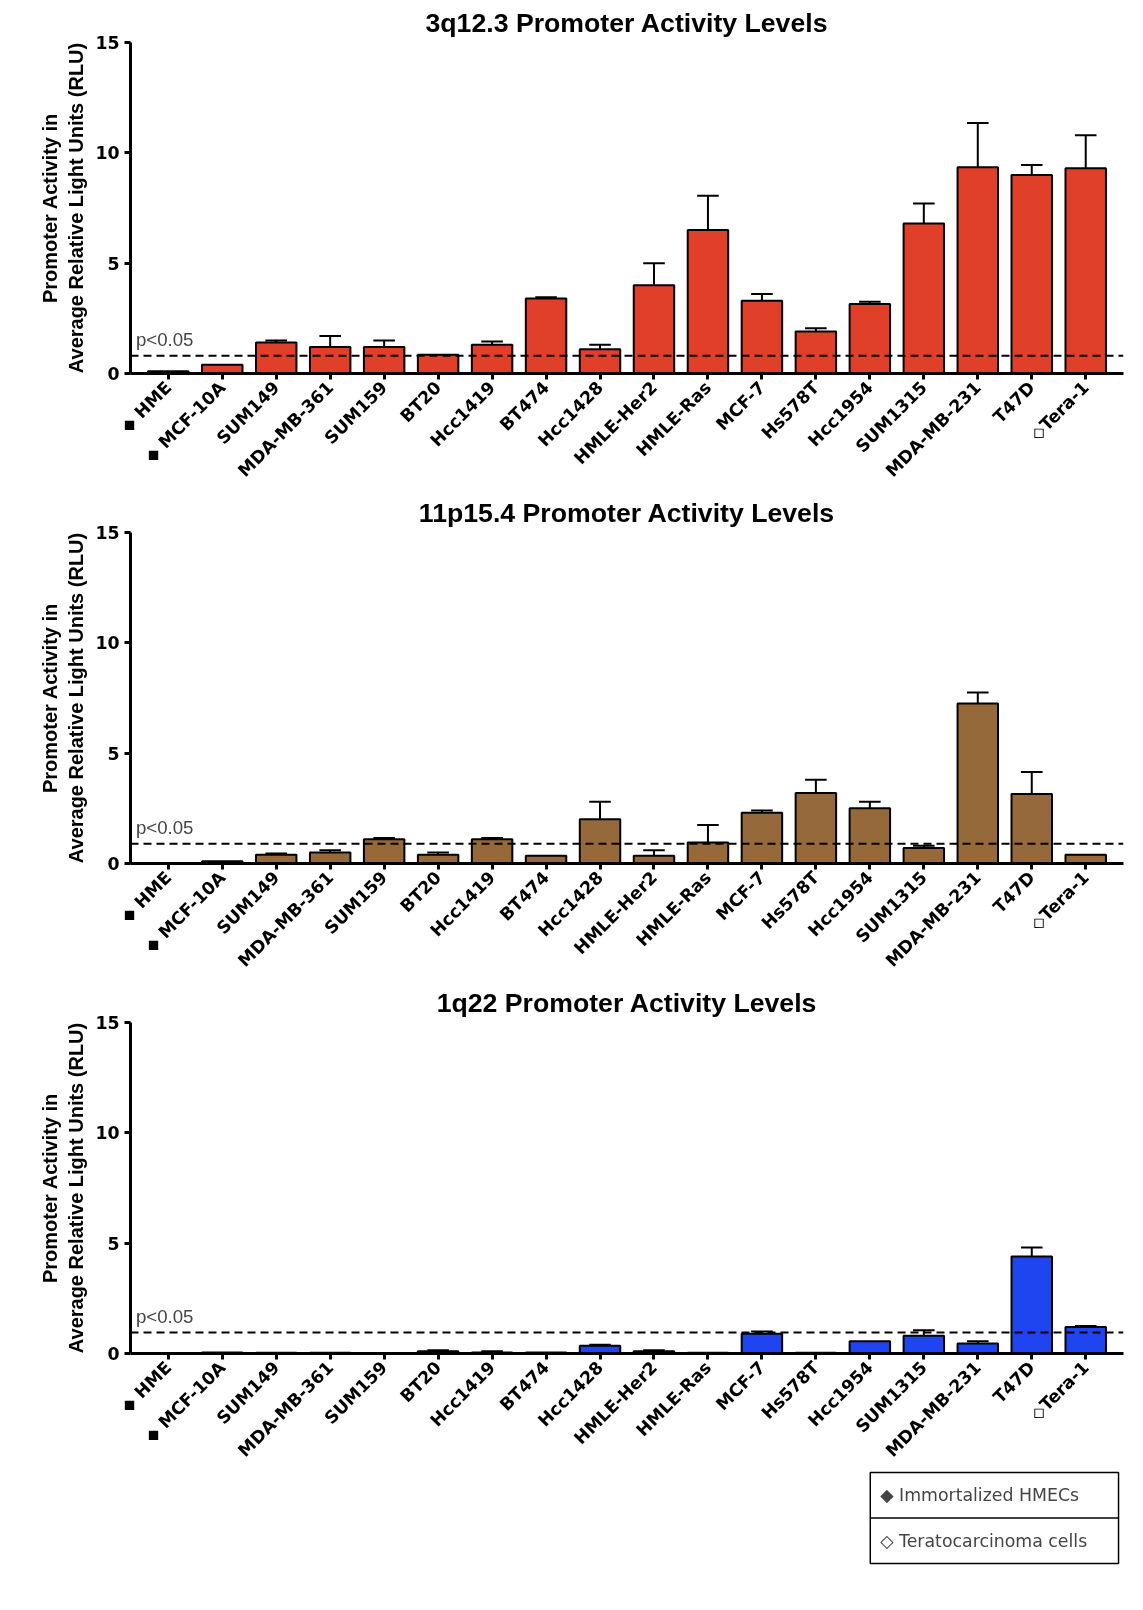 The width and height of the screenshot is (1143, 1610). I want to click on text: ◆ Immortalized HMECs, so click(980, 1495).